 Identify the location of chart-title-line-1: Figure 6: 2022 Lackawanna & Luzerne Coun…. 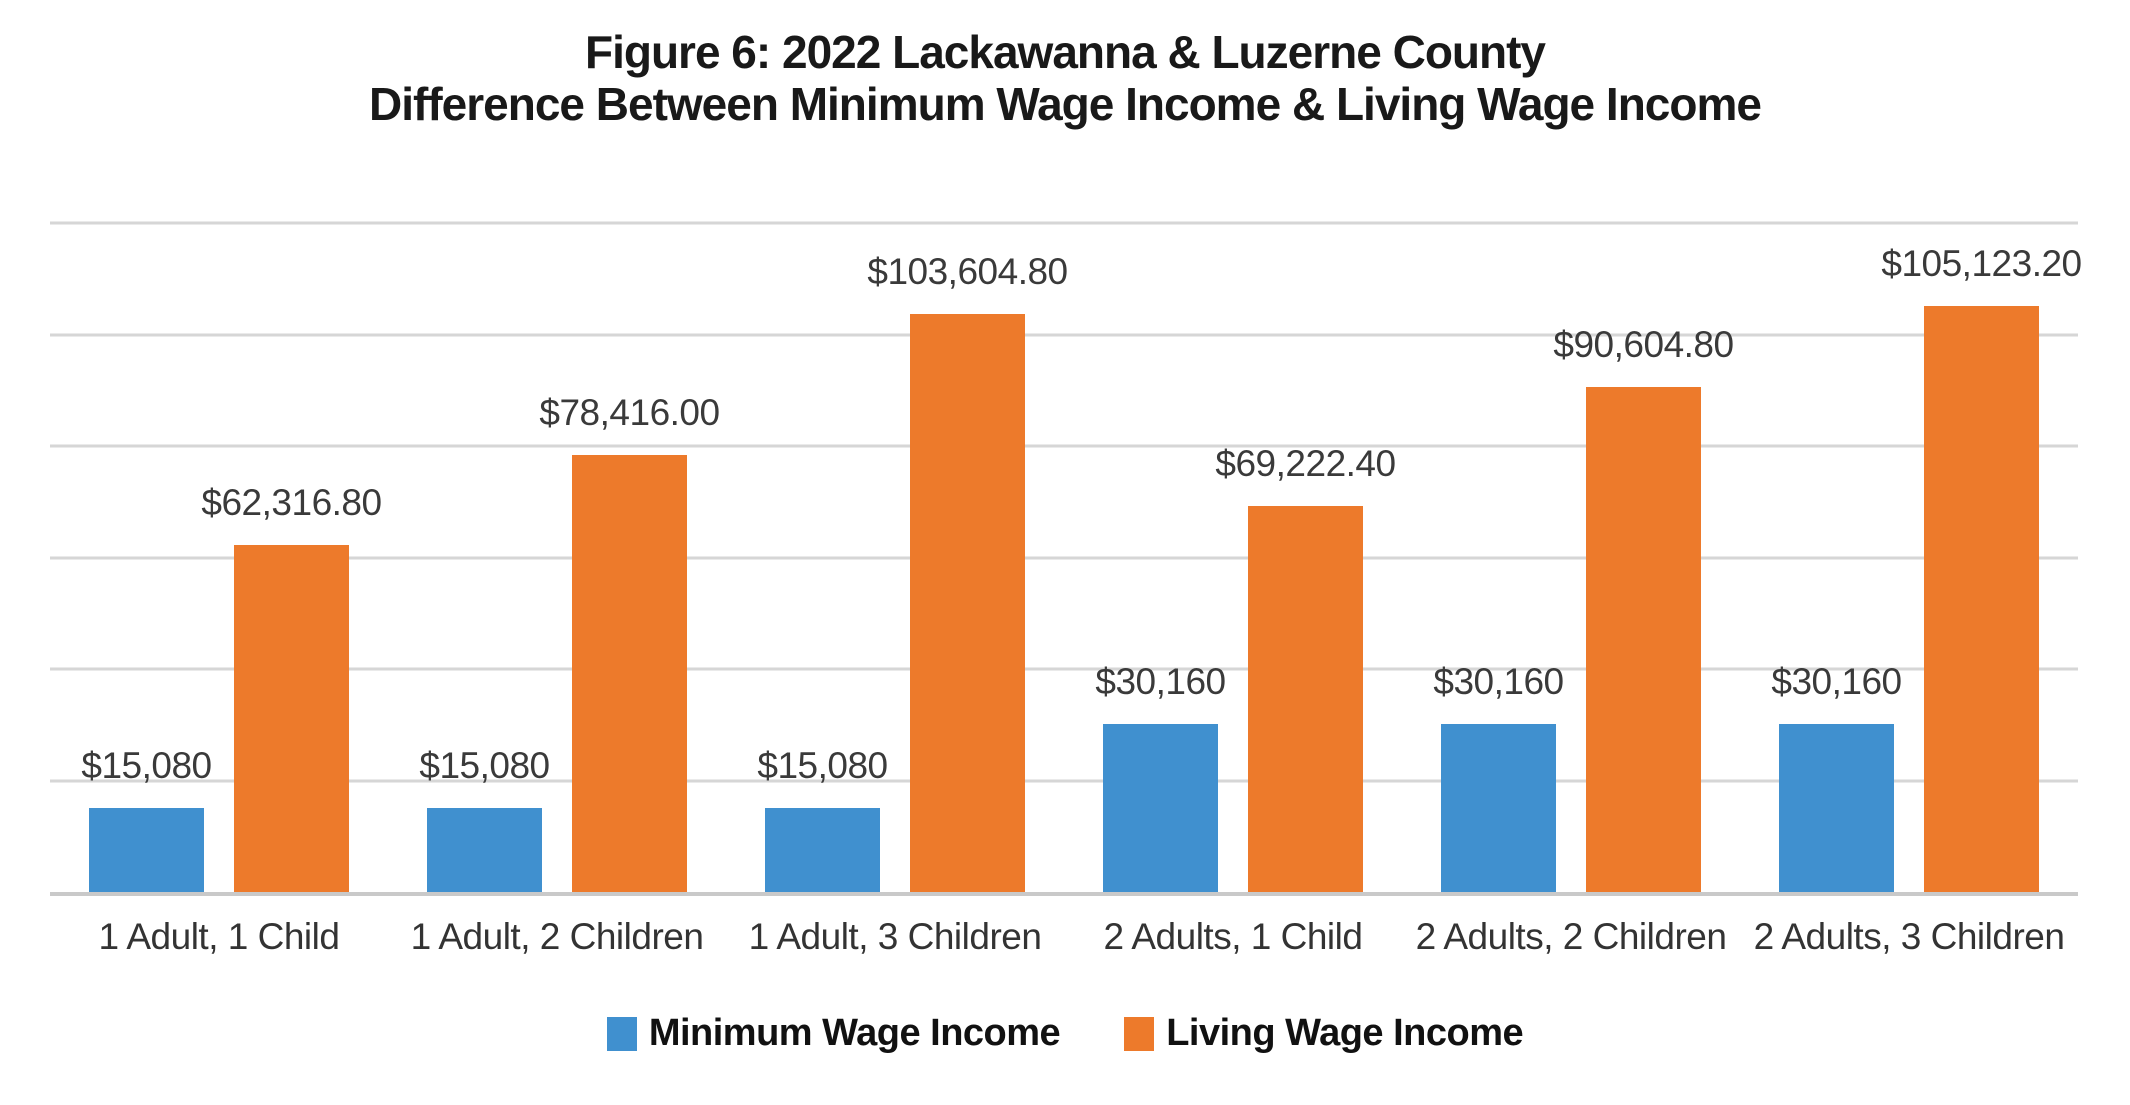
(1065, 52).